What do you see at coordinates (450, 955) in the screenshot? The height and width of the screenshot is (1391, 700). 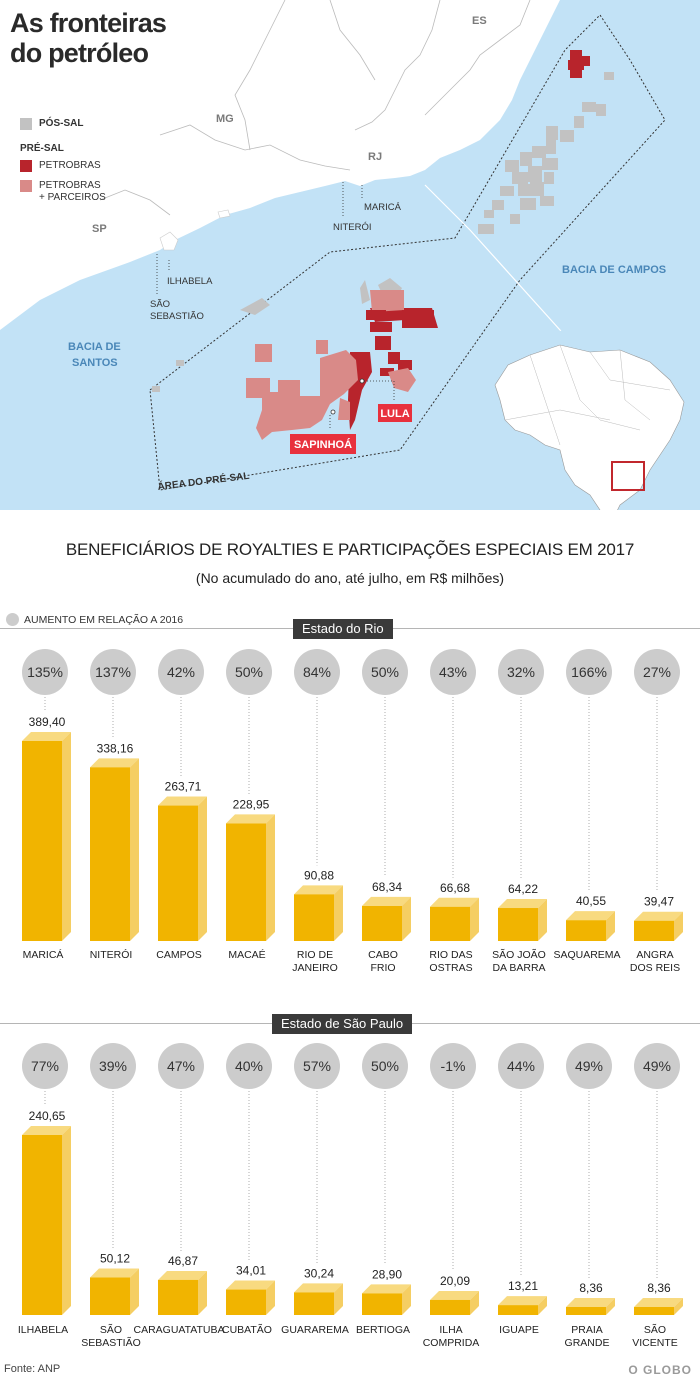 I see `category-label-p0-bar-6: RIO DAS` at bounding box center [450, 955].